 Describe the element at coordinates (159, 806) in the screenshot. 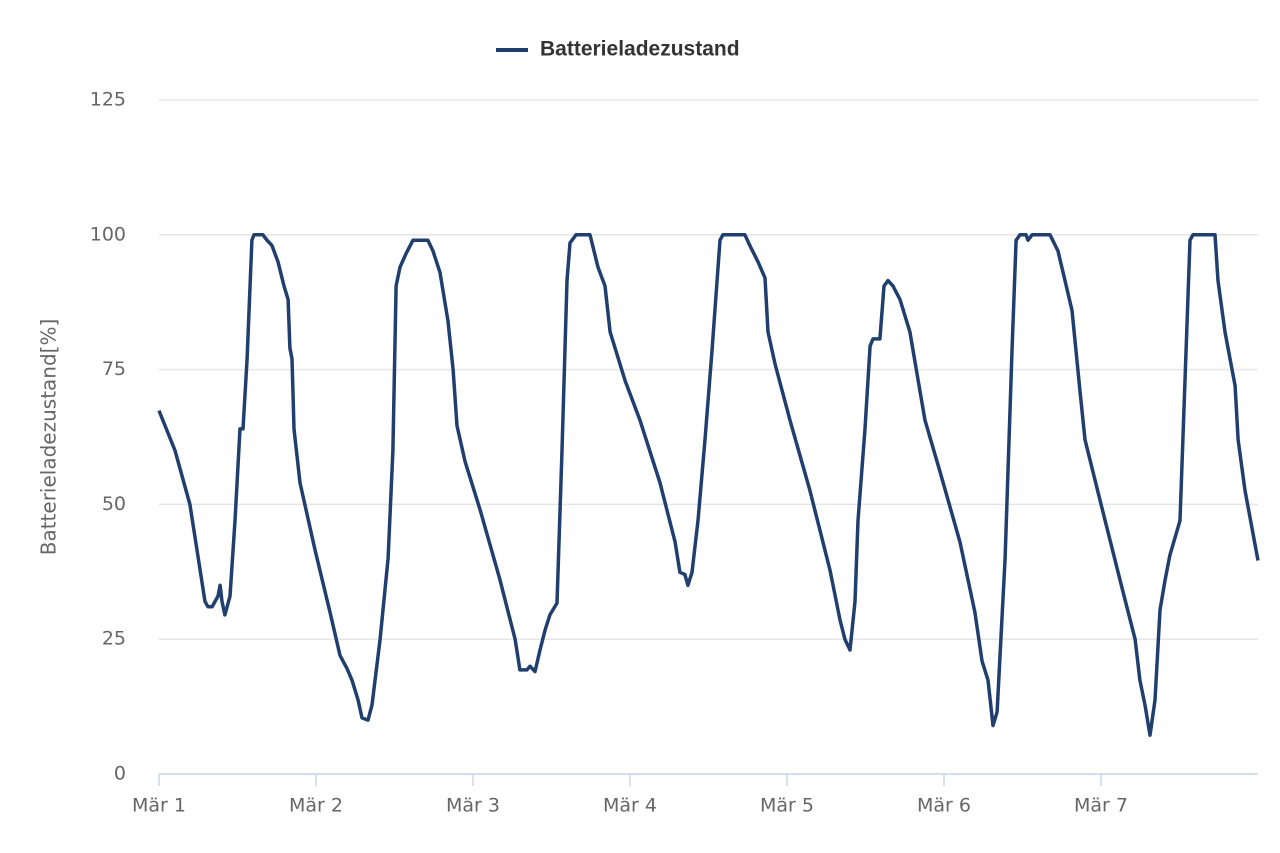

I see `x-tick-label: Mär 1` at that location.